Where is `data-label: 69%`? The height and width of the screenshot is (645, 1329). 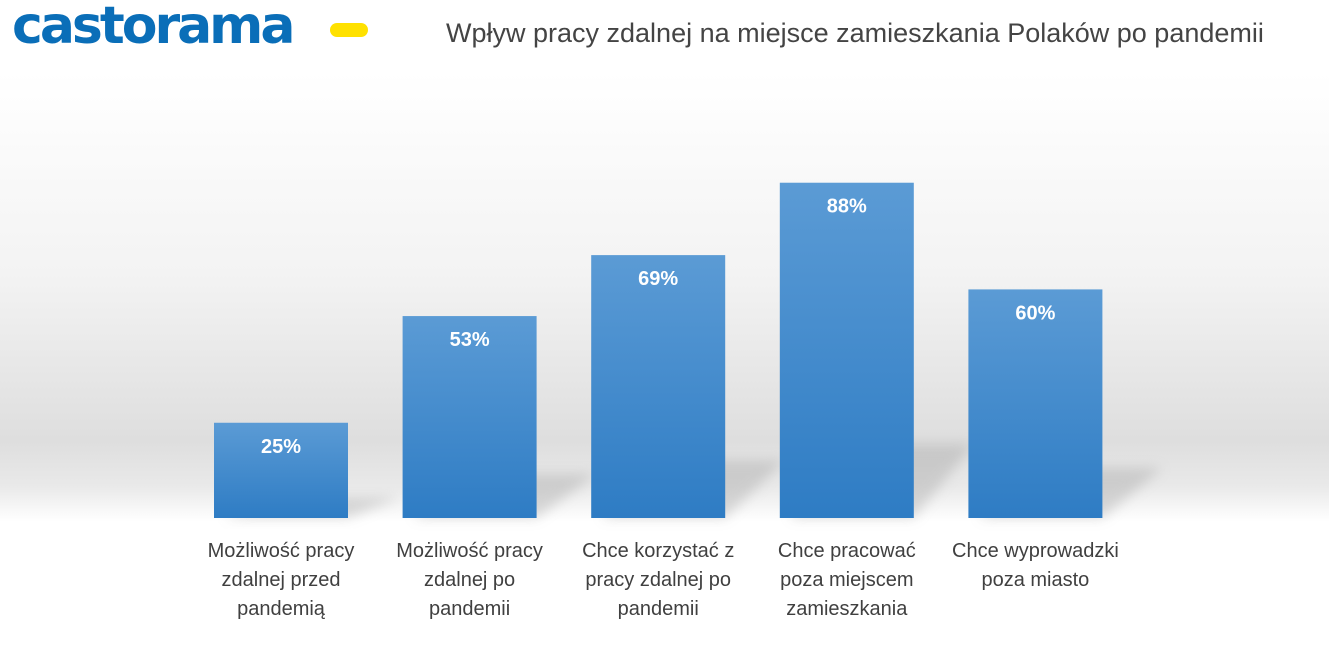
data-label: 69% is located at coordinates (658, 279).